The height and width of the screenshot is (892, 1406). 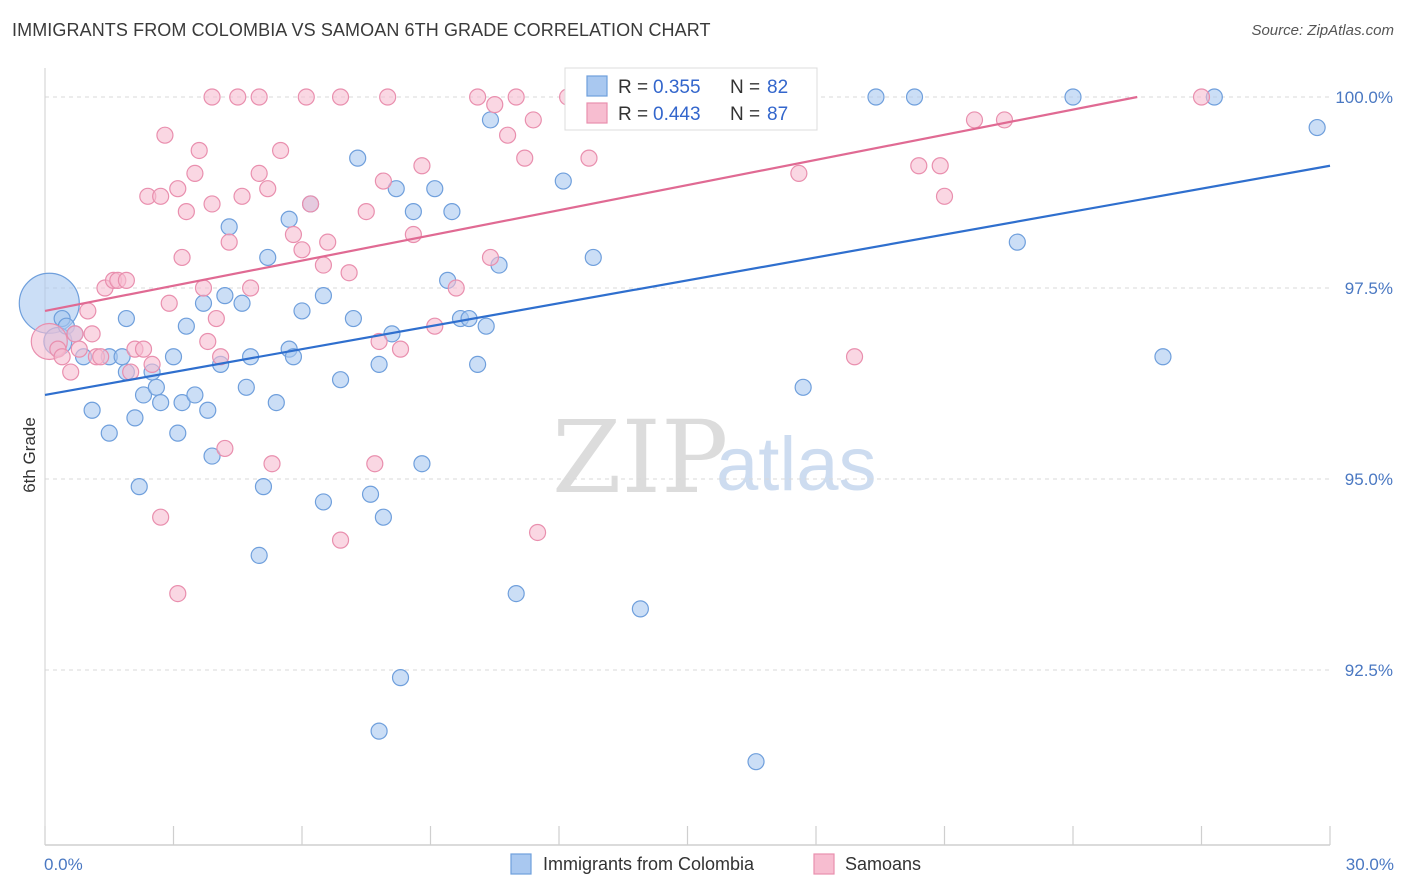 I want to click on legend-r-value-blue: 0.355, so click(x=677, y=87).